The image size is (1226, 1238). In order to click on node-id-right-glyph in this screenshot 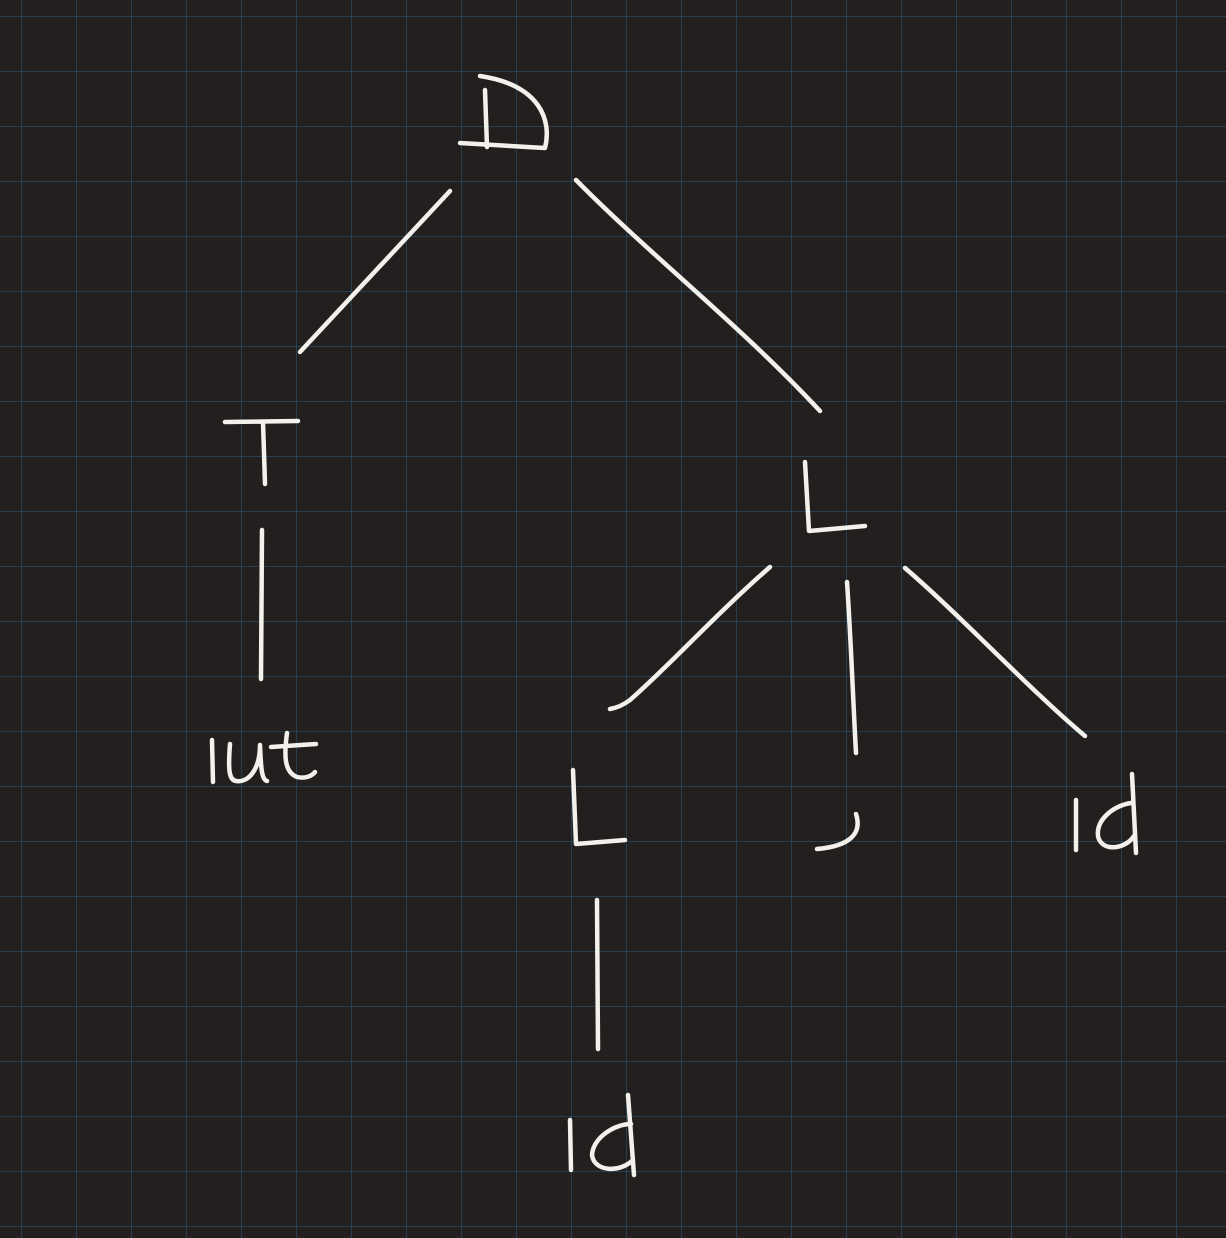, I will do `click(1106, 813)`.